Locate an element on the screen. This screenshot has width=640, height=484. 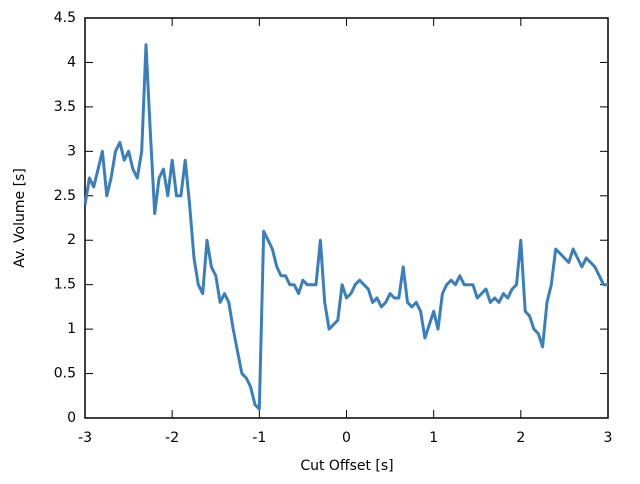
y-tick-label: 1 is located at coordinates (71, 329).